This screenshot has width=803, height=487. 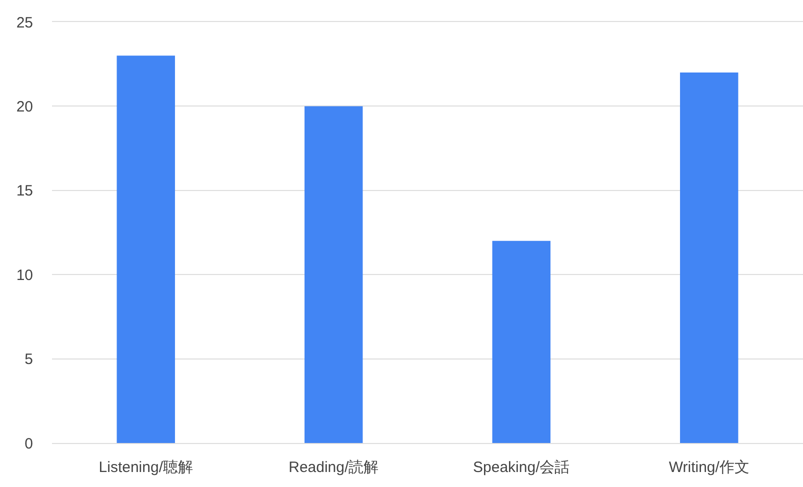 What do you see at coordinates (24, 23) in the screenshot?
I see `y-tick-label: 25` at bounding box center [24, 23].